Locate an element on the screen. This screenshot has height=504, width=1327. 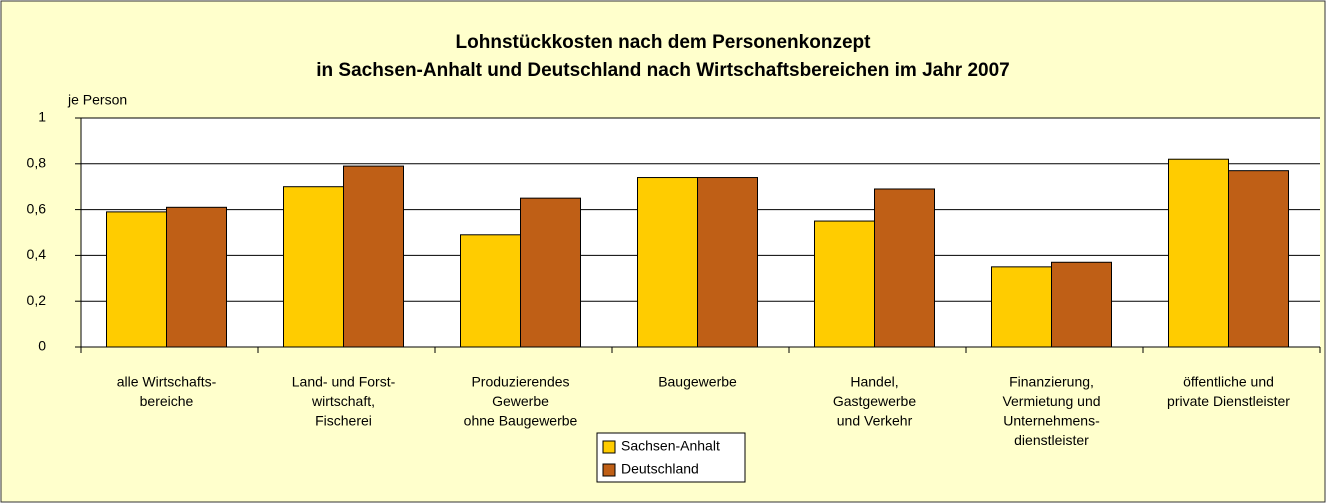
x-tick-label: wirtschaft, is located at coordinates (343, 401).